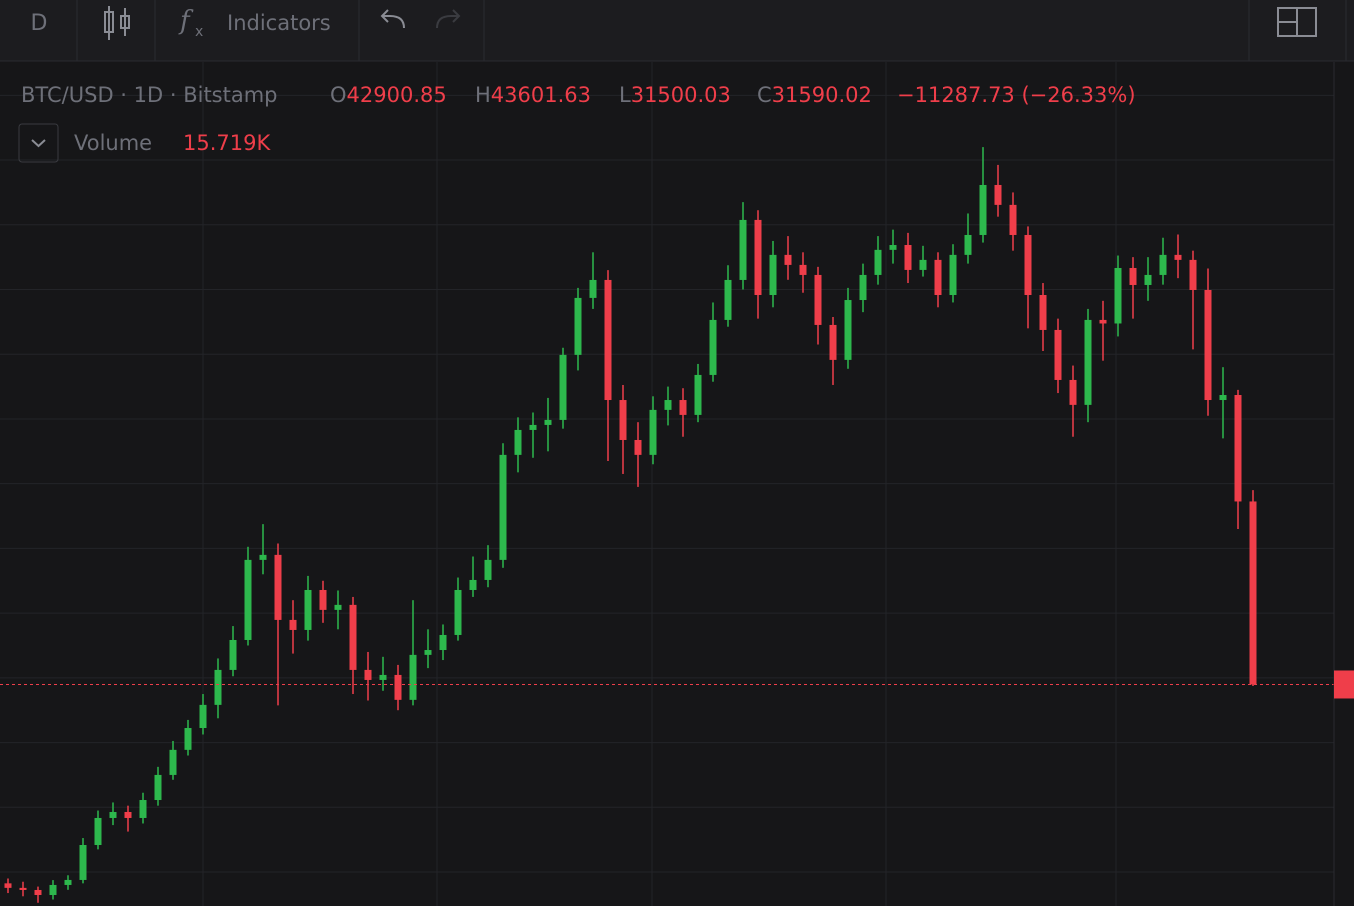 This screenshot has height=906, width=1354. Describe the element at coordinates (764, 95) in the screenshot. I see `label-c: C` at that location.